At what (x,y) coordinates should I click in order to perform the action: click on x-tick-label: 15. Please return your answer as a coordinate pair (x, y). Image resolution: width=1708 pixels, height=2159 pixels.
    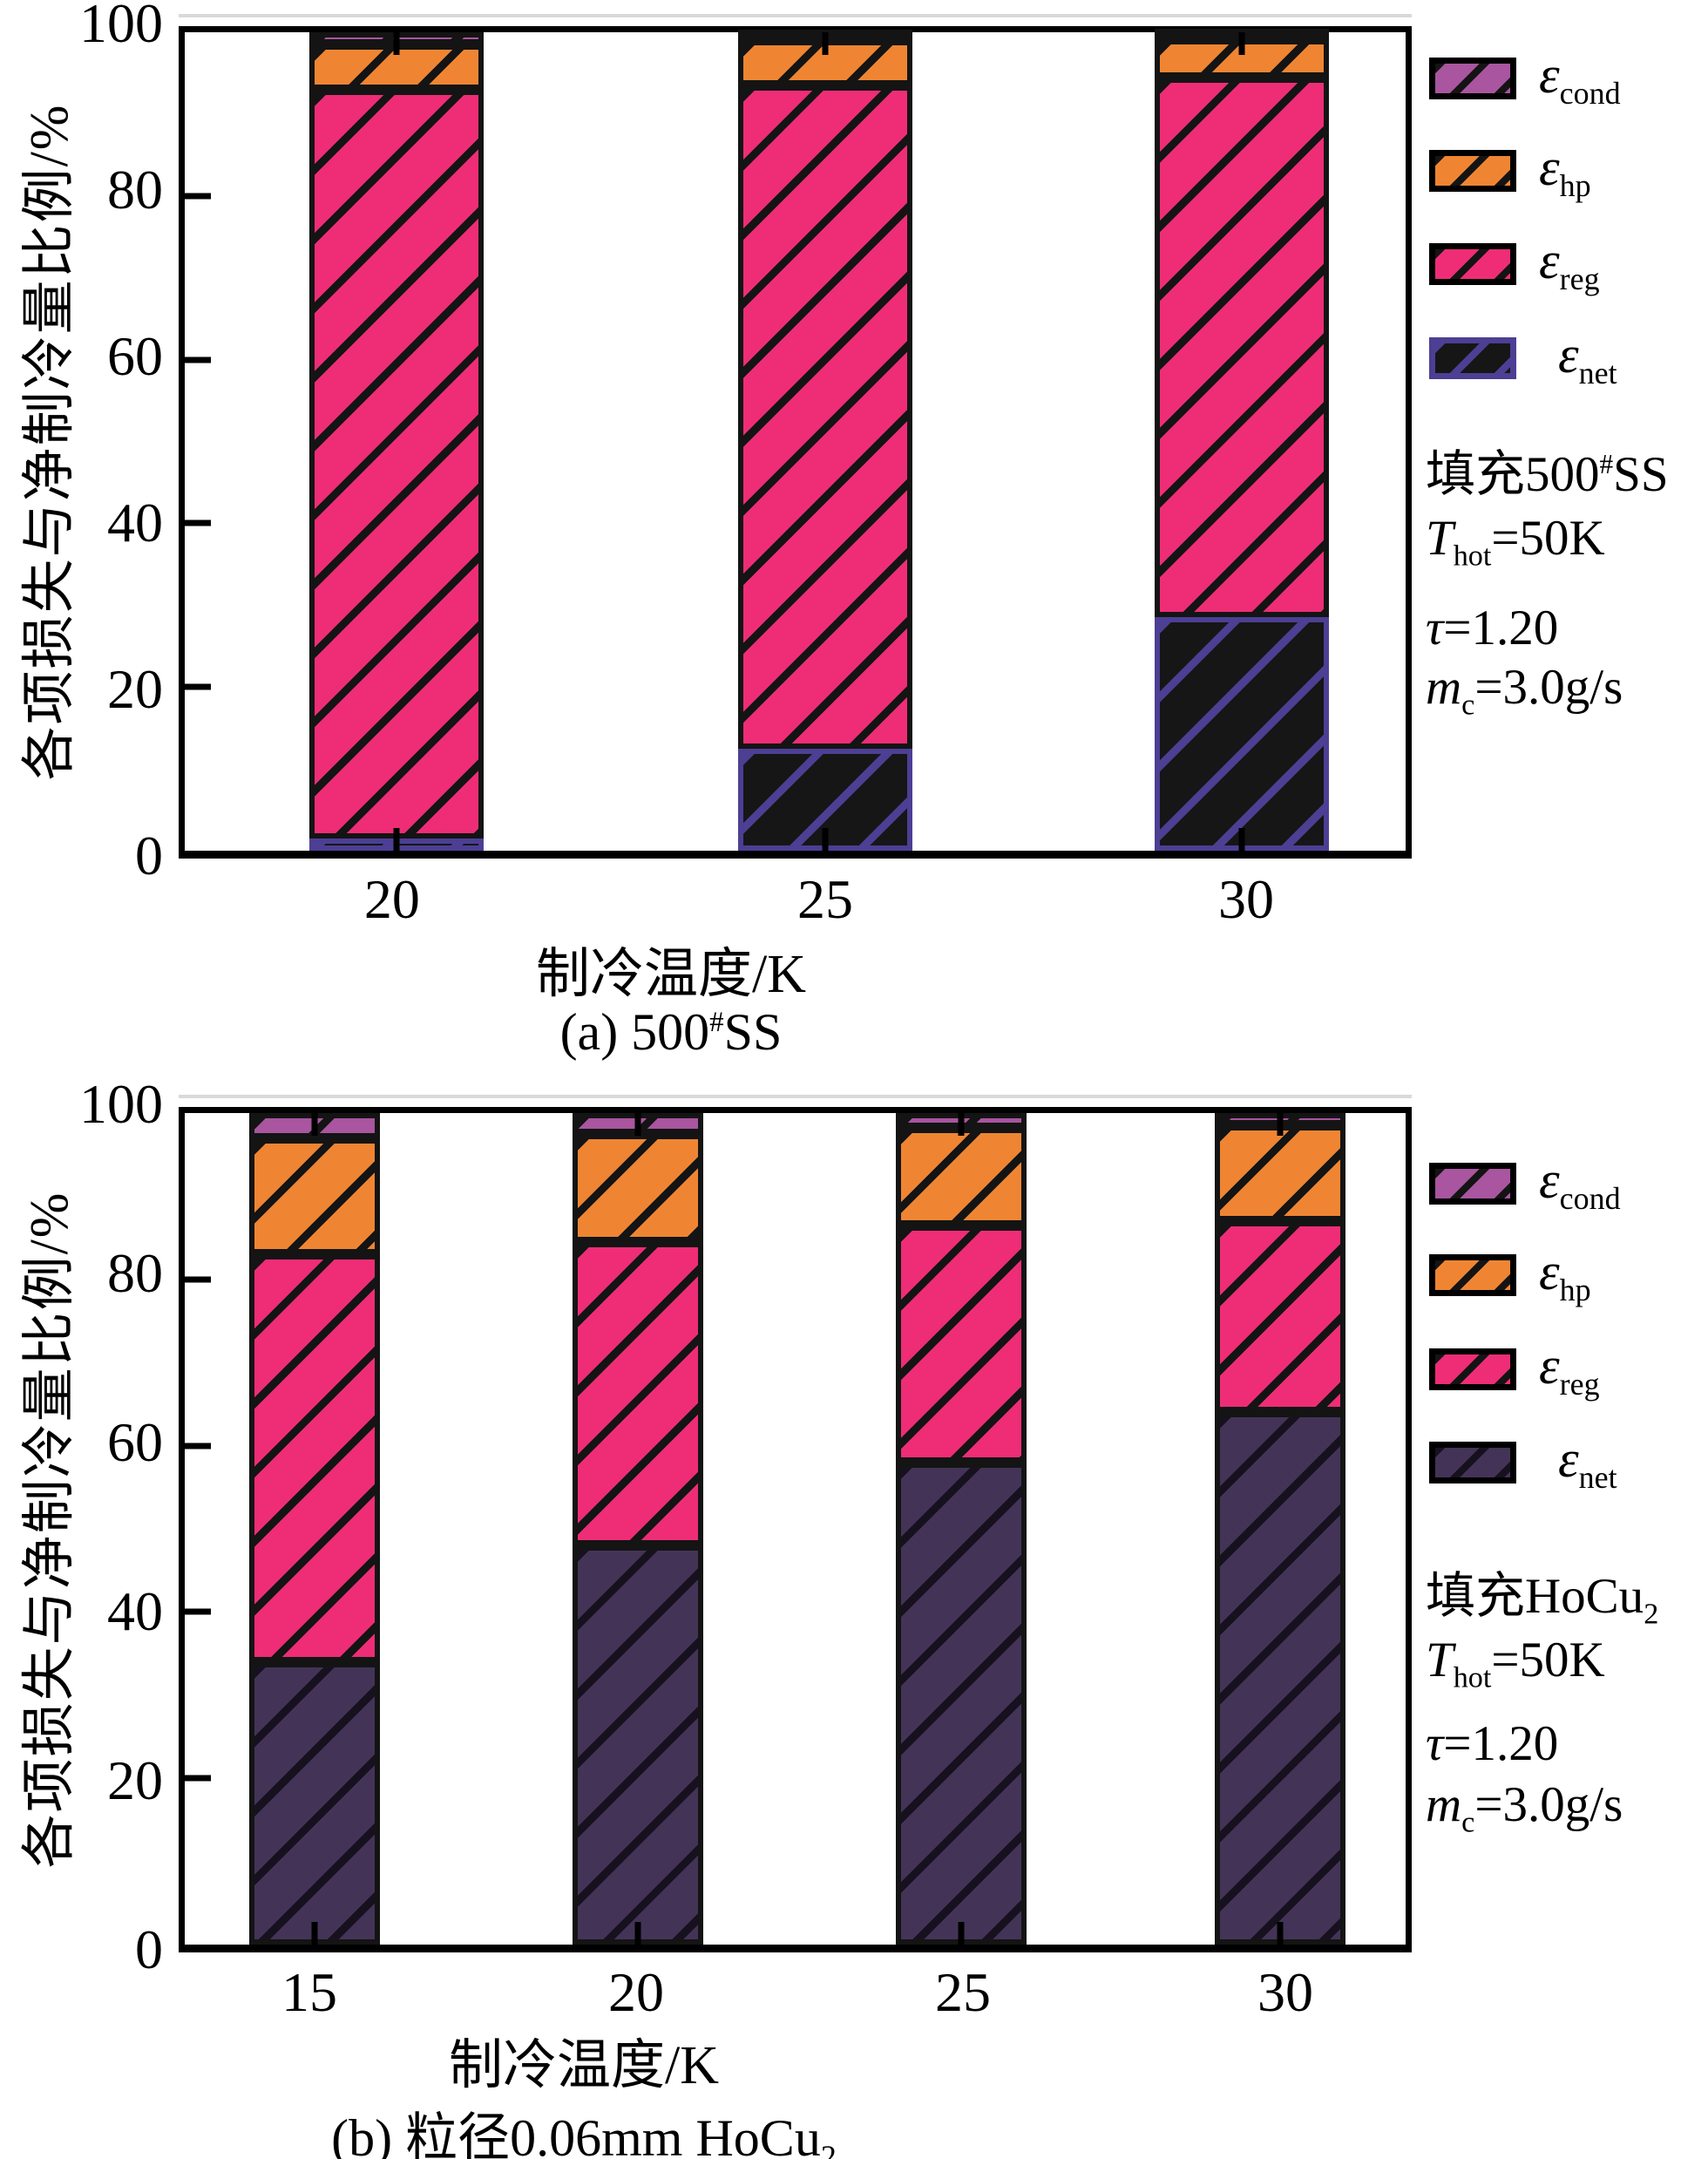
    Looking at the image, I should click on (309, 1992).